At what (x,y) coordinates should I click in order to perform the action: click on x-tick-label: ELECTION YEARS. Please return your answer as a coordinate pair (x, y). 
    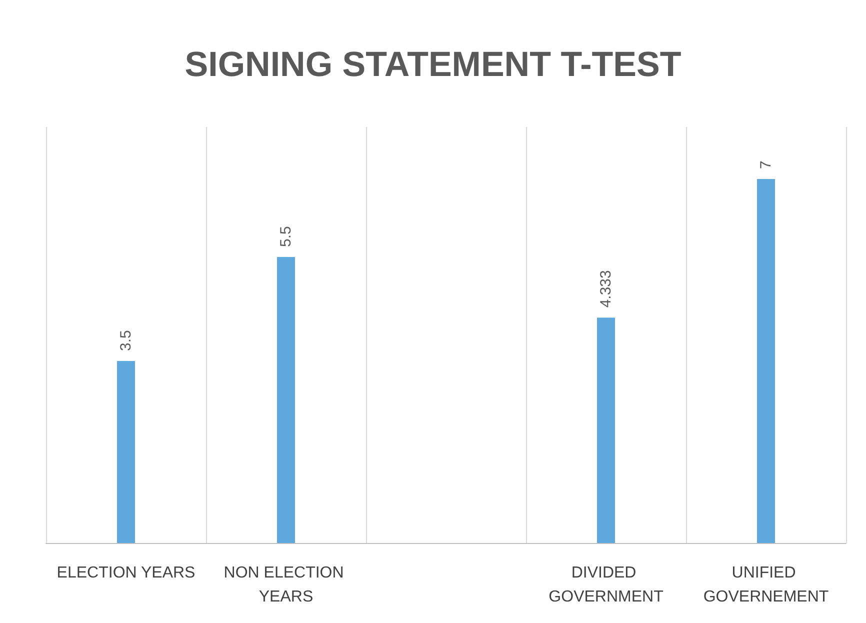
    Looking at the image, I should click on (126, 573).